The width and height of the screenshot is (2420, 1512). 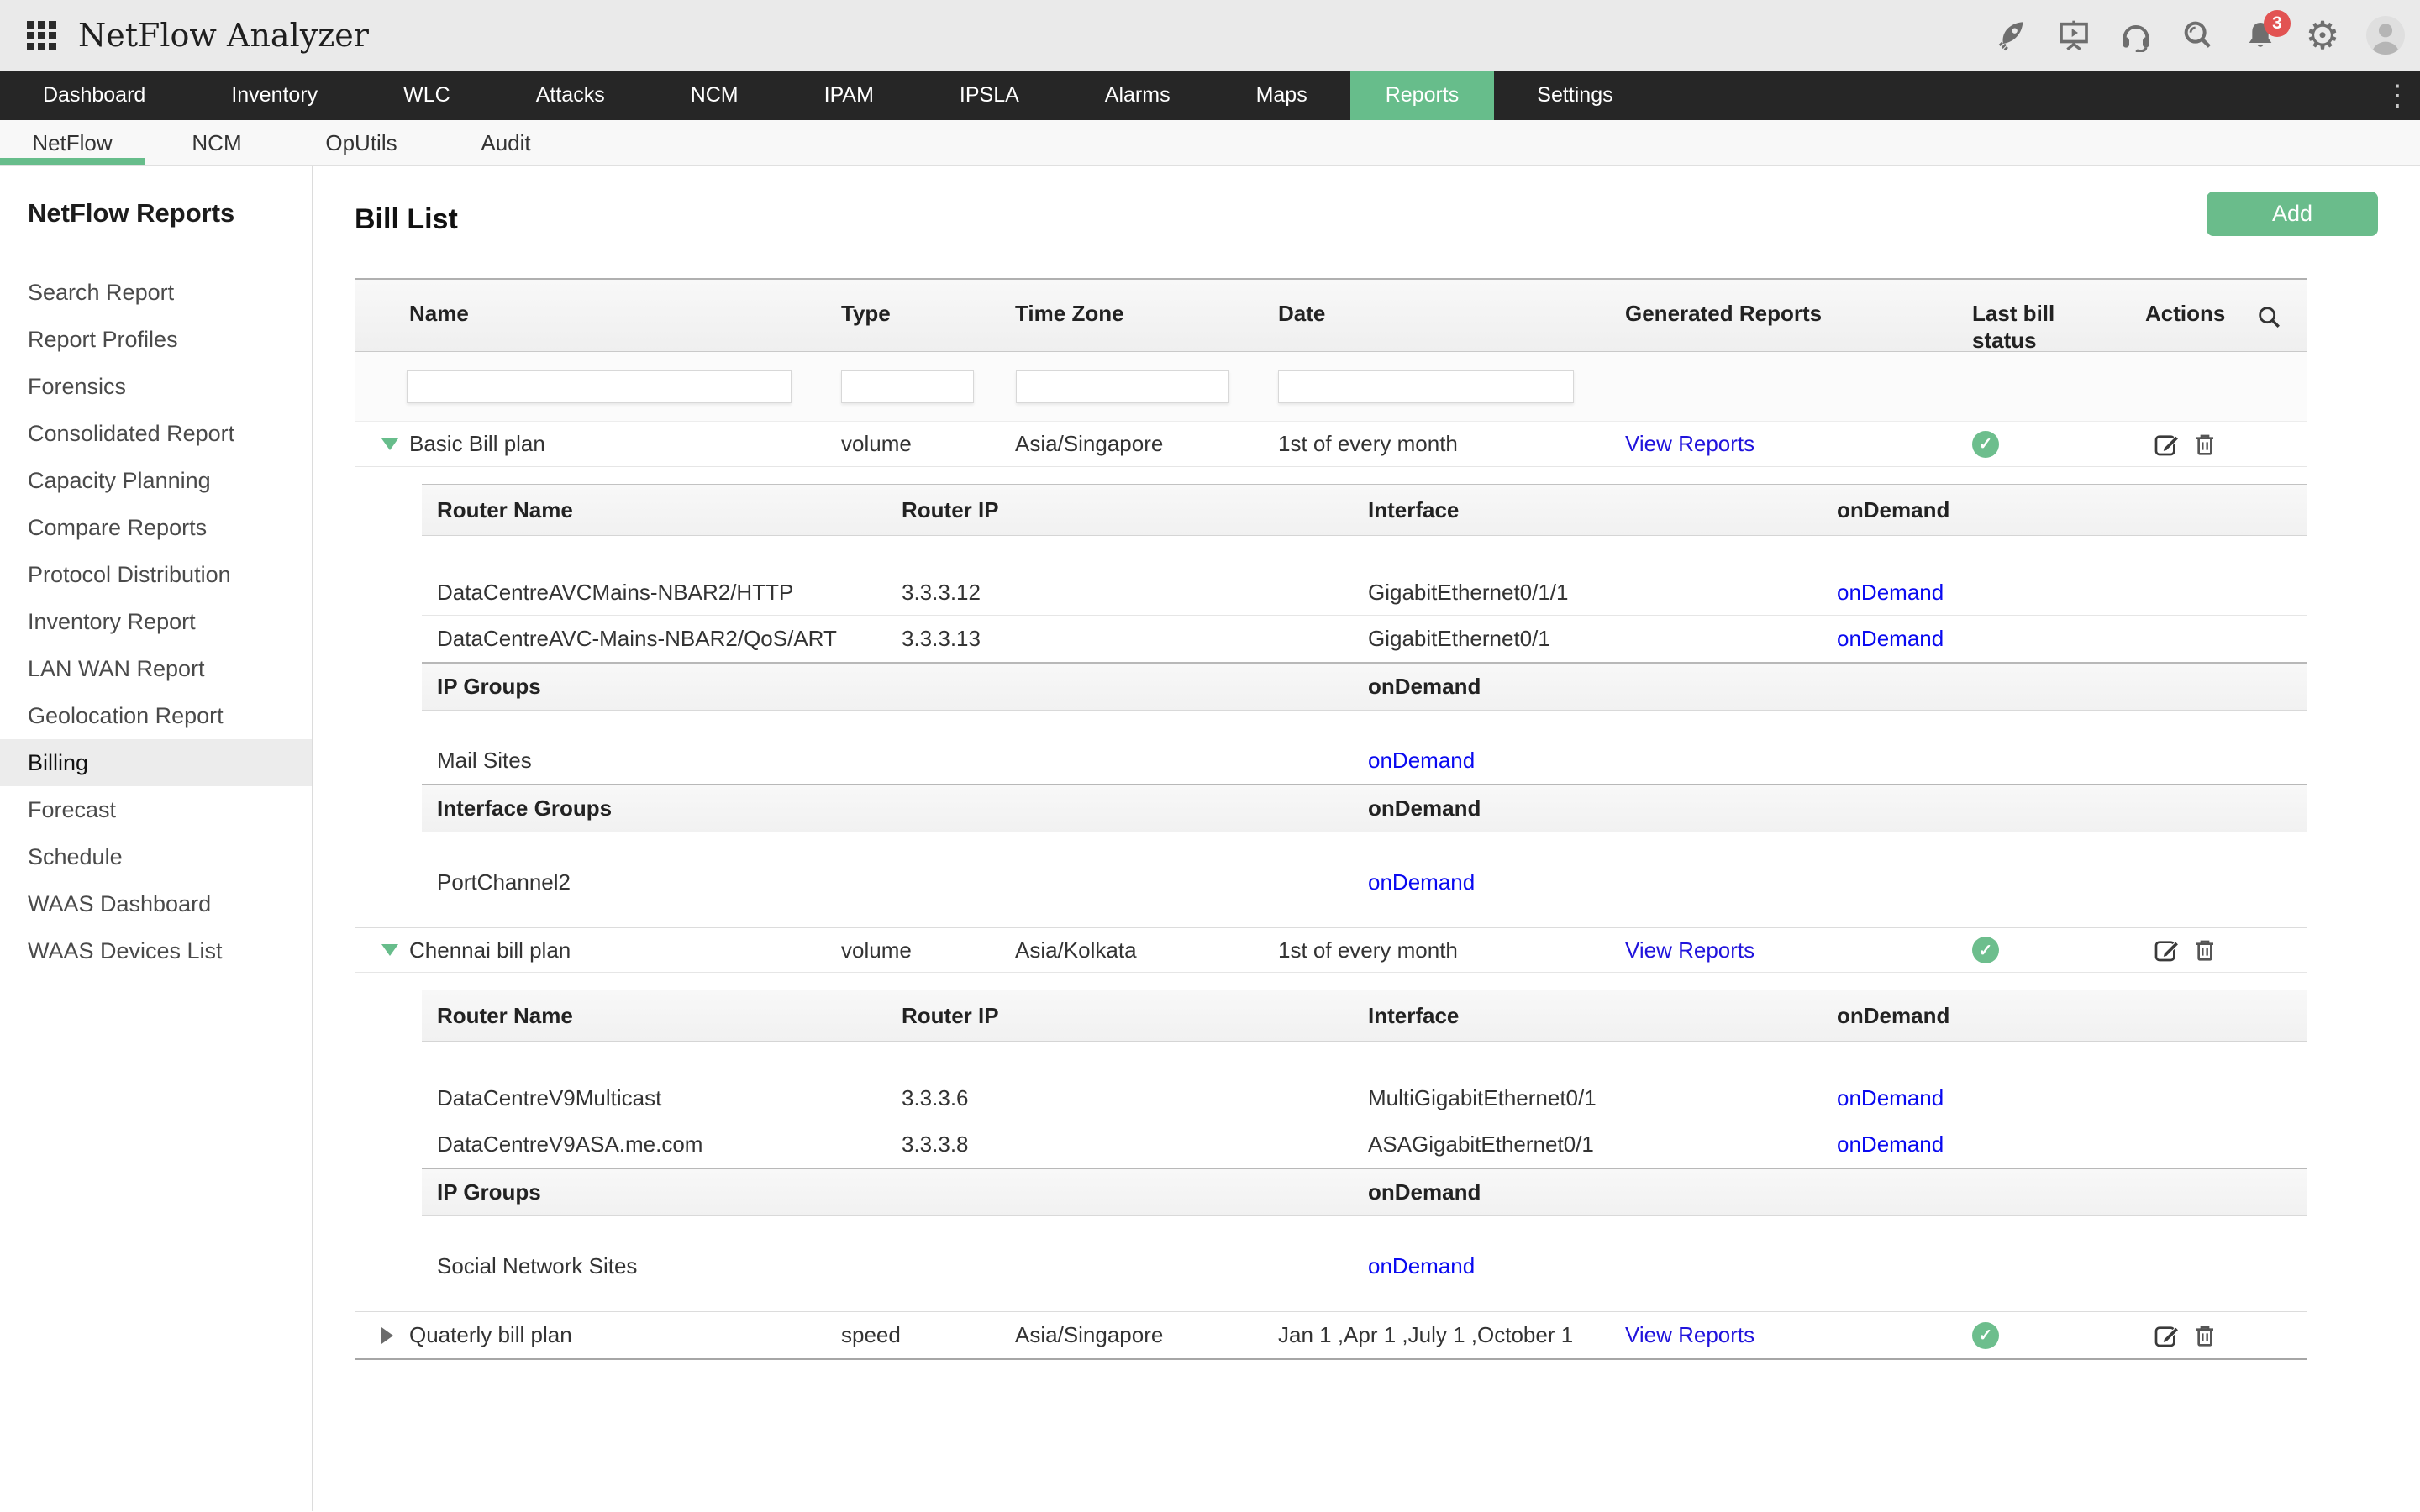 What do you see at coordinates (75, 856) in the screenshot?
I see `sidebar-item-schedule: Schedule` at bounding box center [75, 856].